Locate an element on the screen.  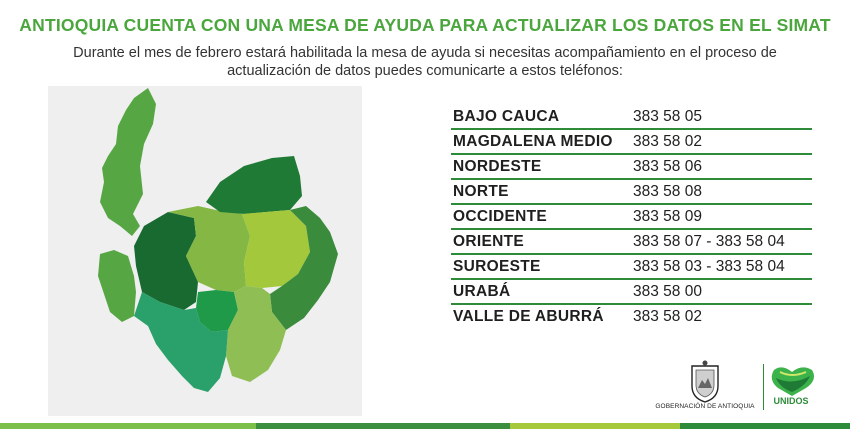
phone-number: 383 58 05 is located at coordinates (667, 116).